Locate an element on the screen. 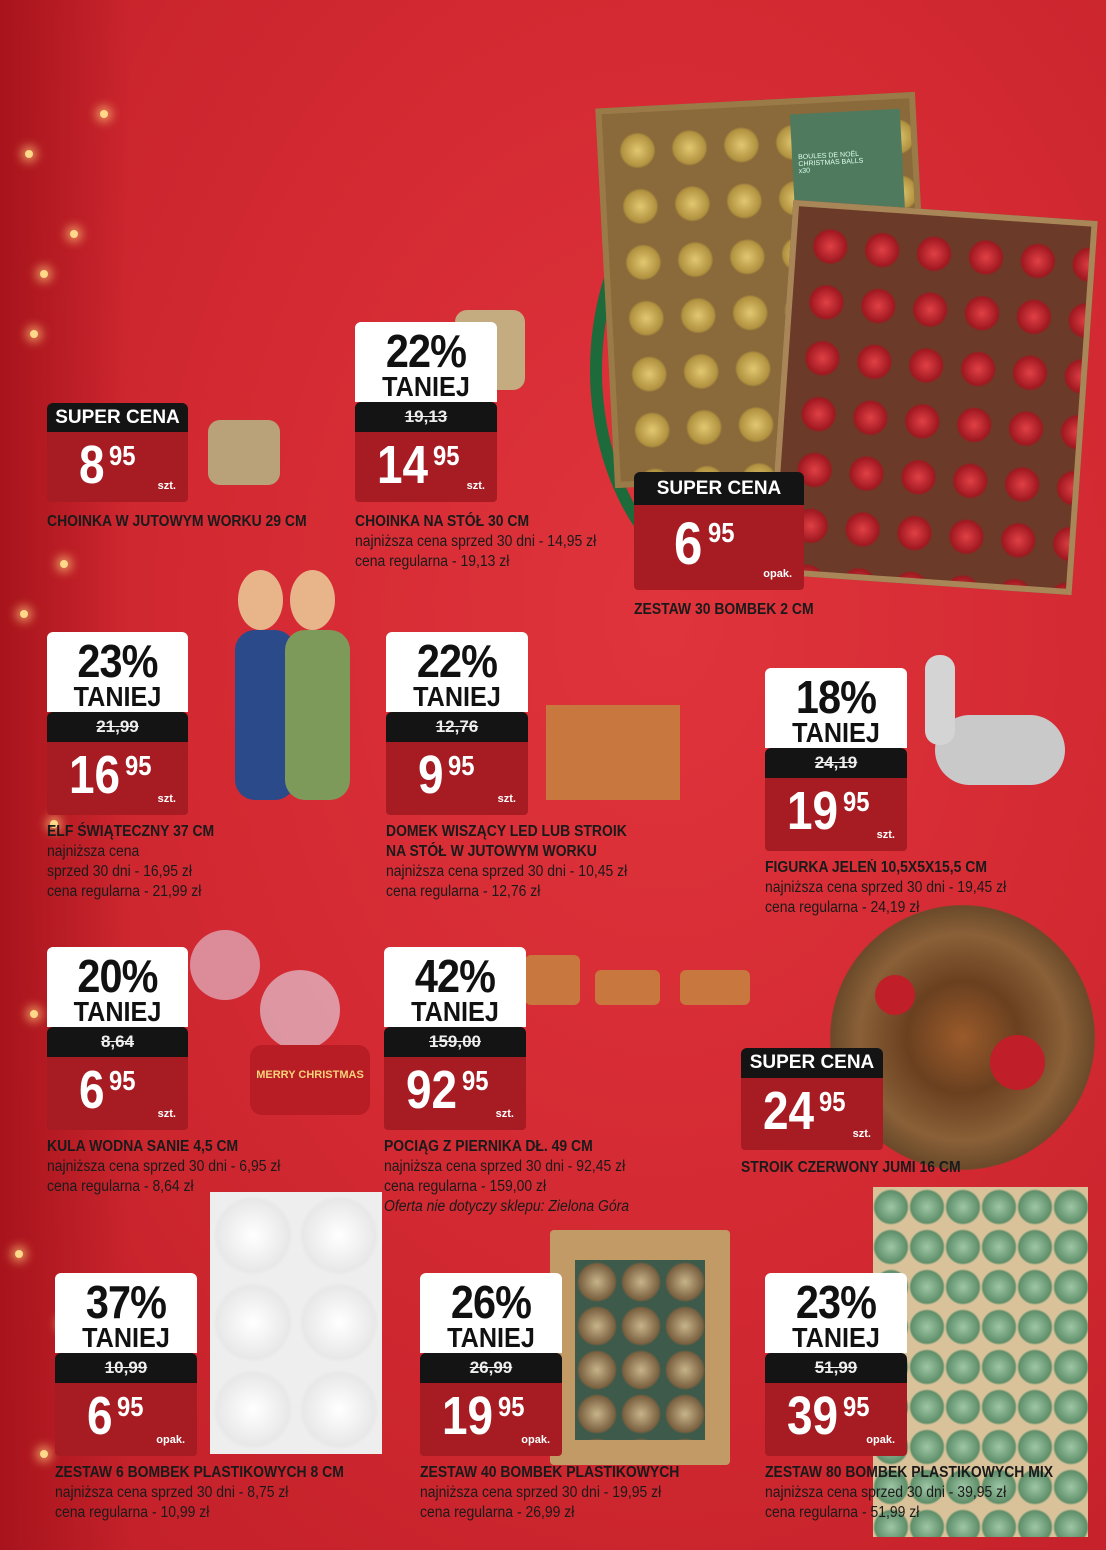 This screenshot has height=1550, width=1106. regular-price-text: cena regularna - 10,99 zł is located at coordinates (132, 1512).